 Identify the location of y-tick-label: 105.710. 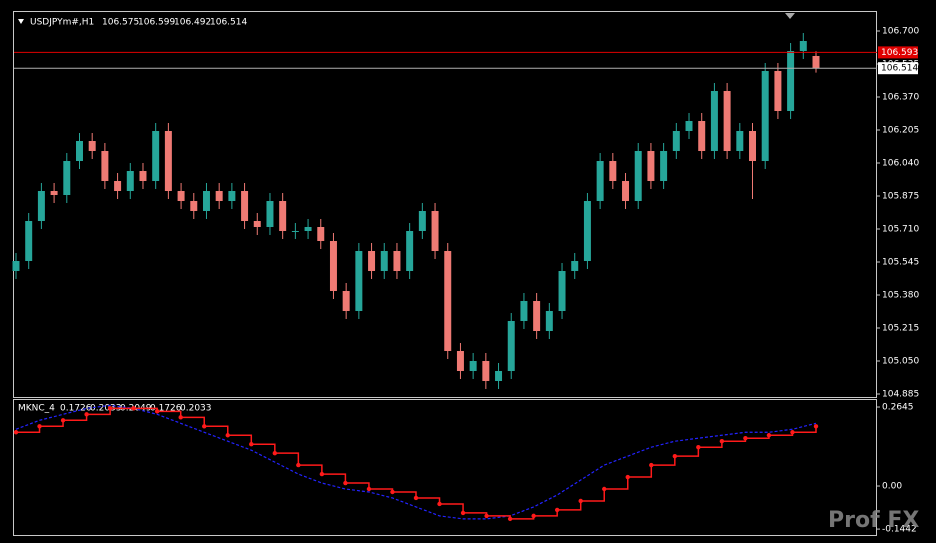
(900, 230).